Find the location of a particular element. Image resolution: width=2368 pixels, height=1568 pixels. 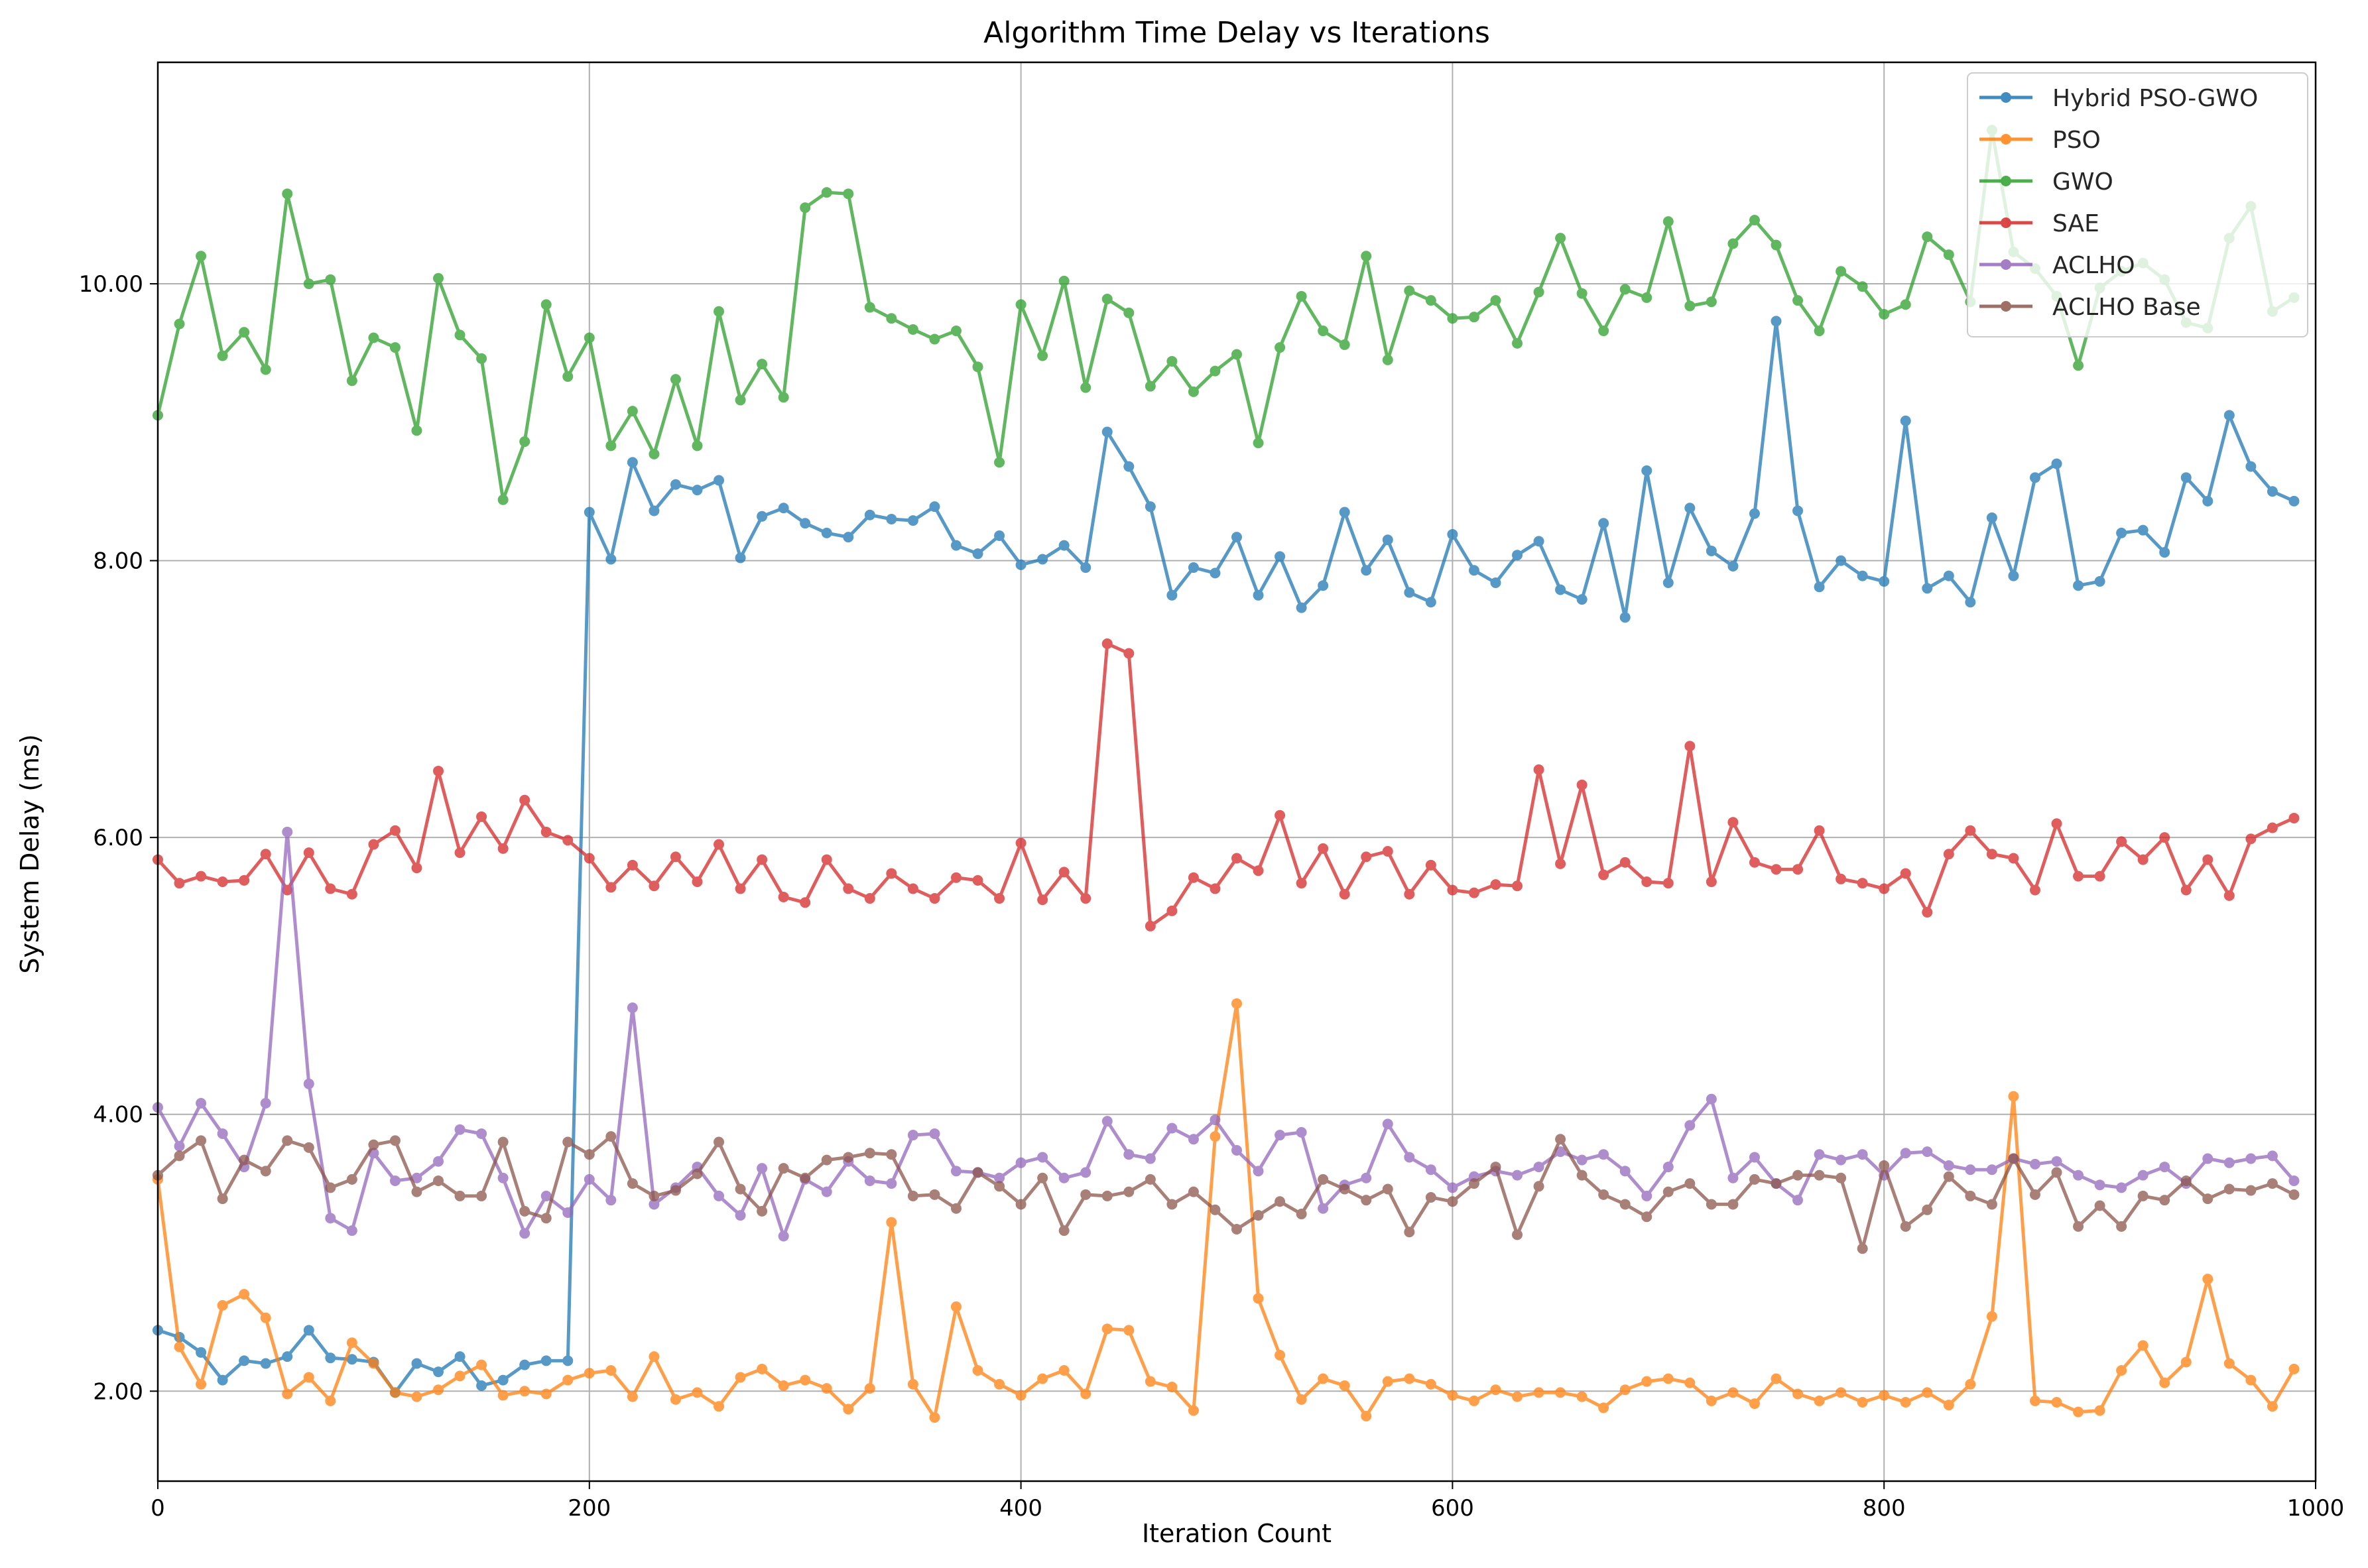

y-axis-label: System Delay (ms) is located at coordinates (29, 853).